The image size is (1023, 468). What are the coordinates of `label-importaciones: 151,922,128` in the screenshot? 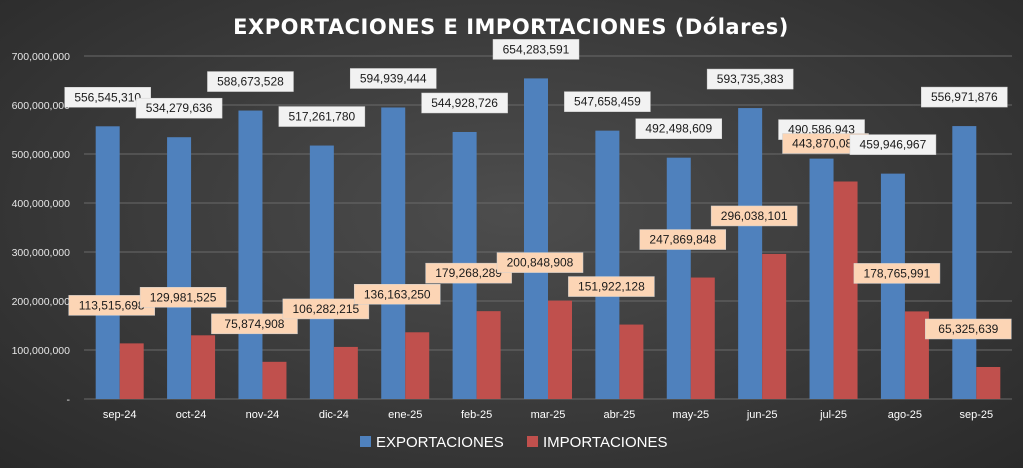 It's located at (611, 286).